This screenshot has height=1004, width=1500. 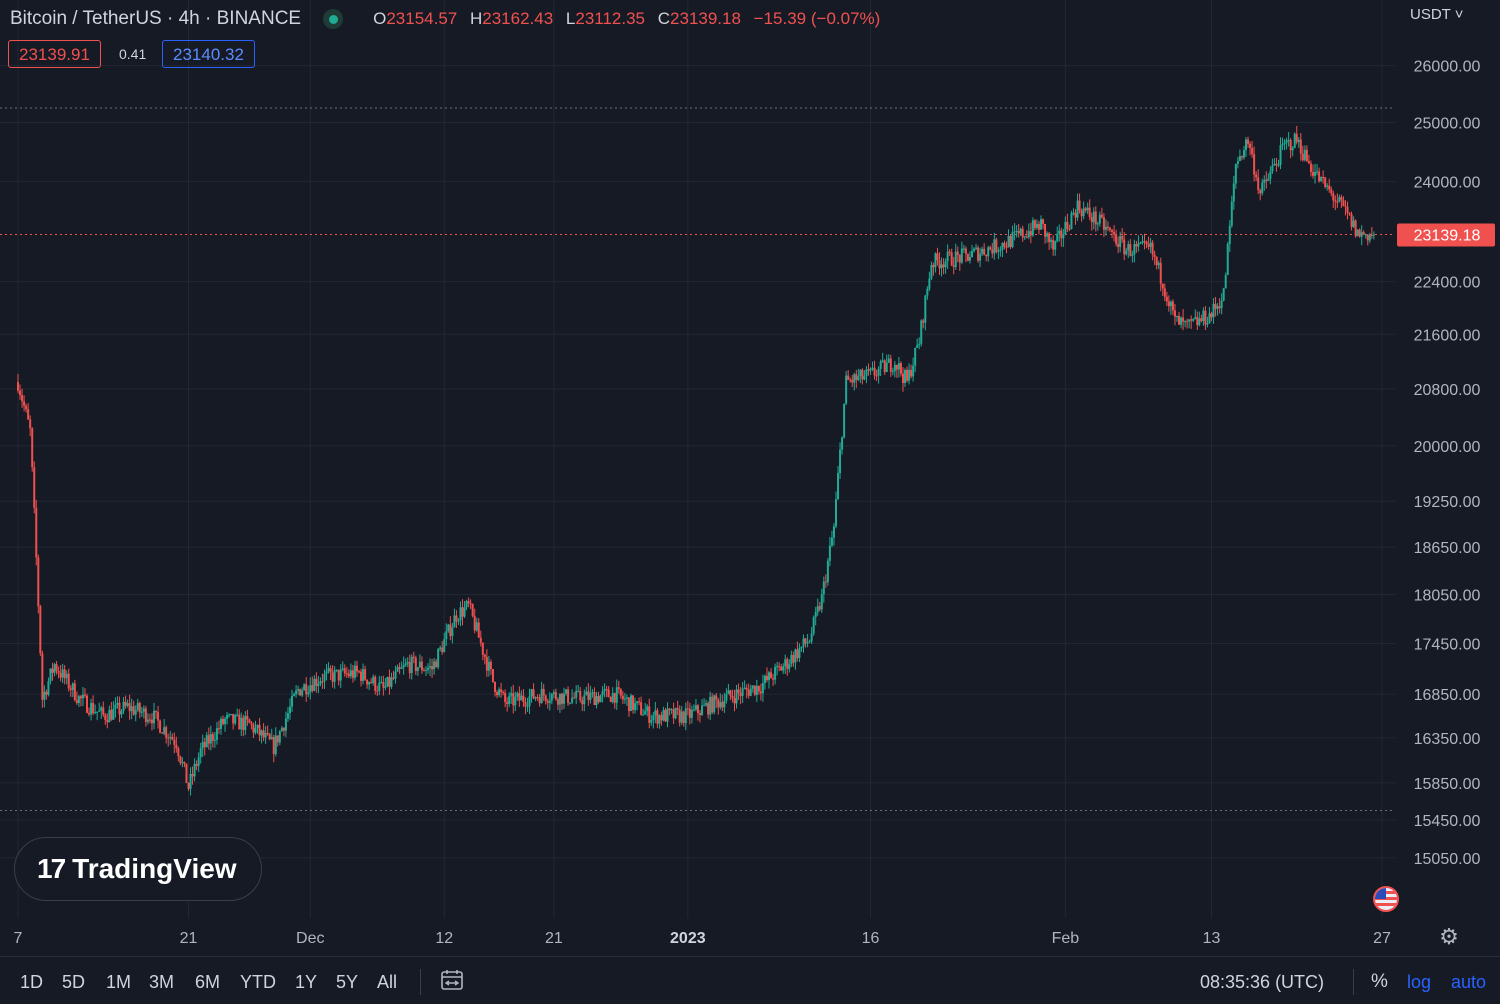 I want to click on currency-selector: USDT ˅, so click(x=1437, y=14).